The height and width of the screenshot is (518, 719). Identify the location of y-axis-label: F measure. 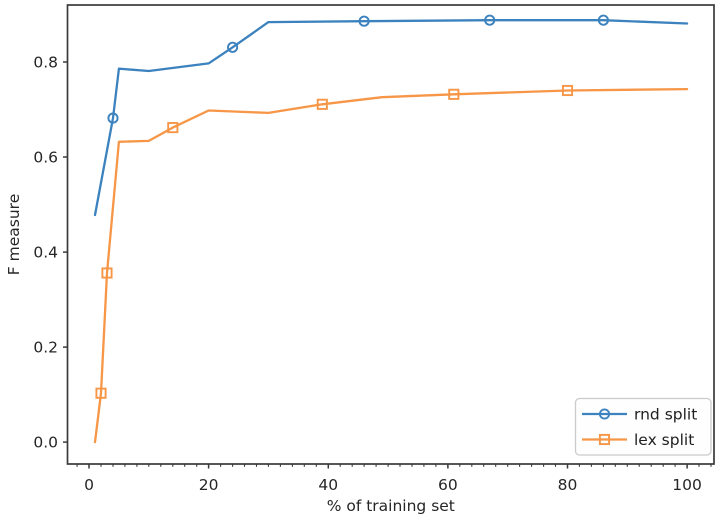
(14, 234).